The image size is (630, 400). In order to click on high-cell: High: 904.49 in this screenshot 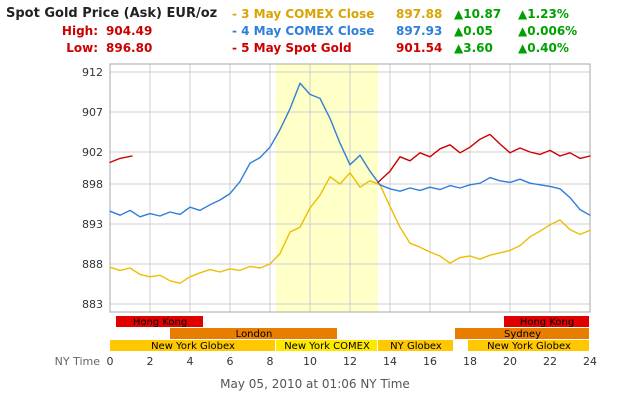, I will do `click(119, 31)`.